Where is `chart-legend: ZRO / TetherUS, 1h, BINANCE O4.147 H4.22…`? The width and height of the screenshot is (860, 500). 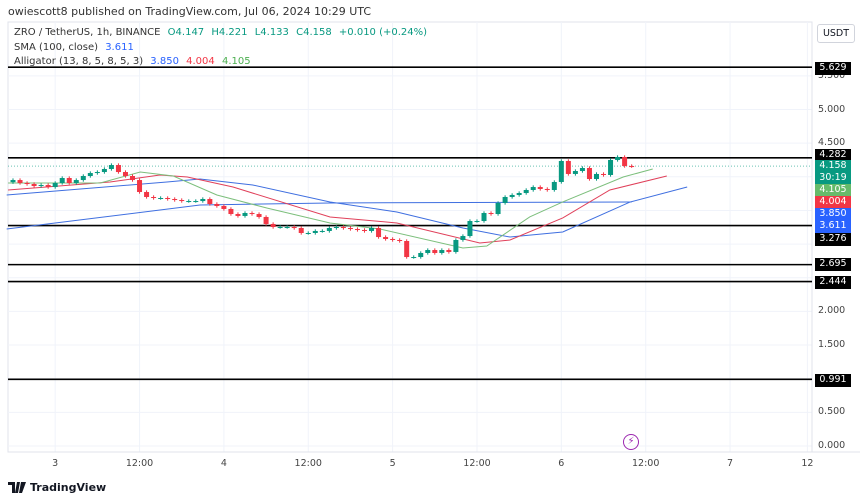
chart-legend: ZRO / TetherUS, 1h, BINANCE O4.147 H4.22… is located at coordinates (222, 48).